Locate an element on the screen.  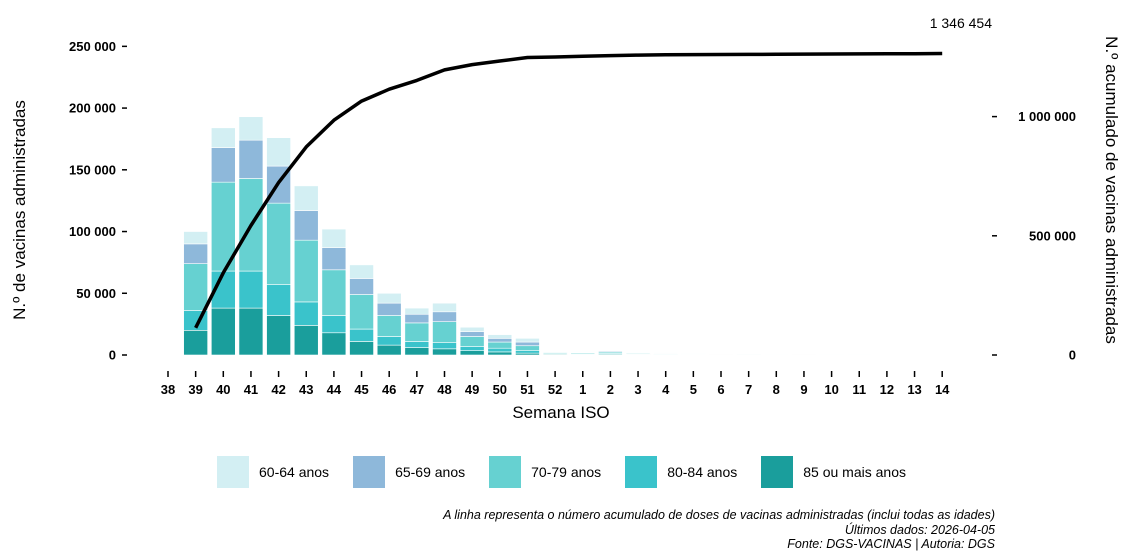
cumulative-end-label: 1 346 454 is located at coordinates (961, 23).